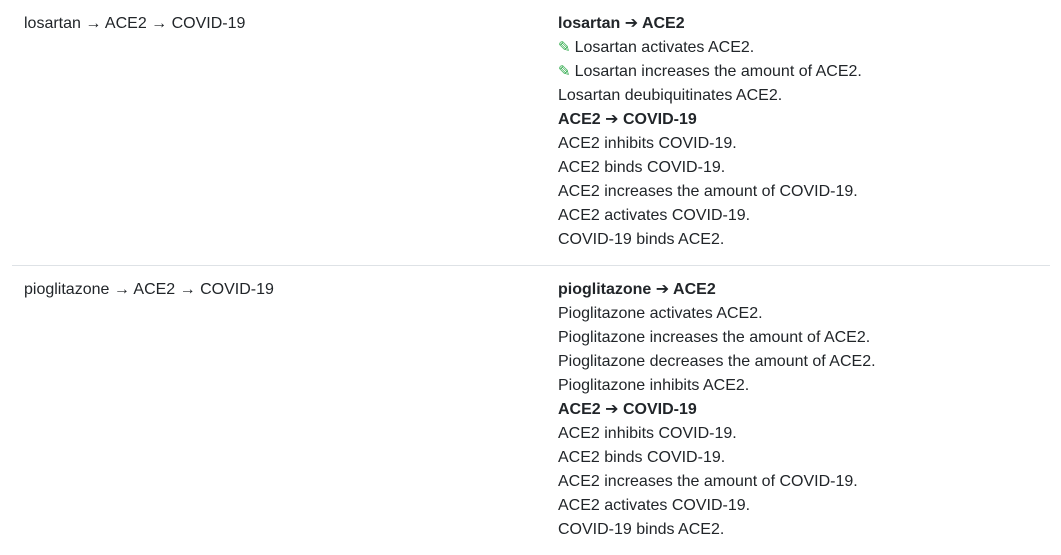 Image resolution: width=1061 pixels, height=555 pixels. I want to click on statement-line: ✎ Losartan increases the amount of ACE2., so click(804, 72).